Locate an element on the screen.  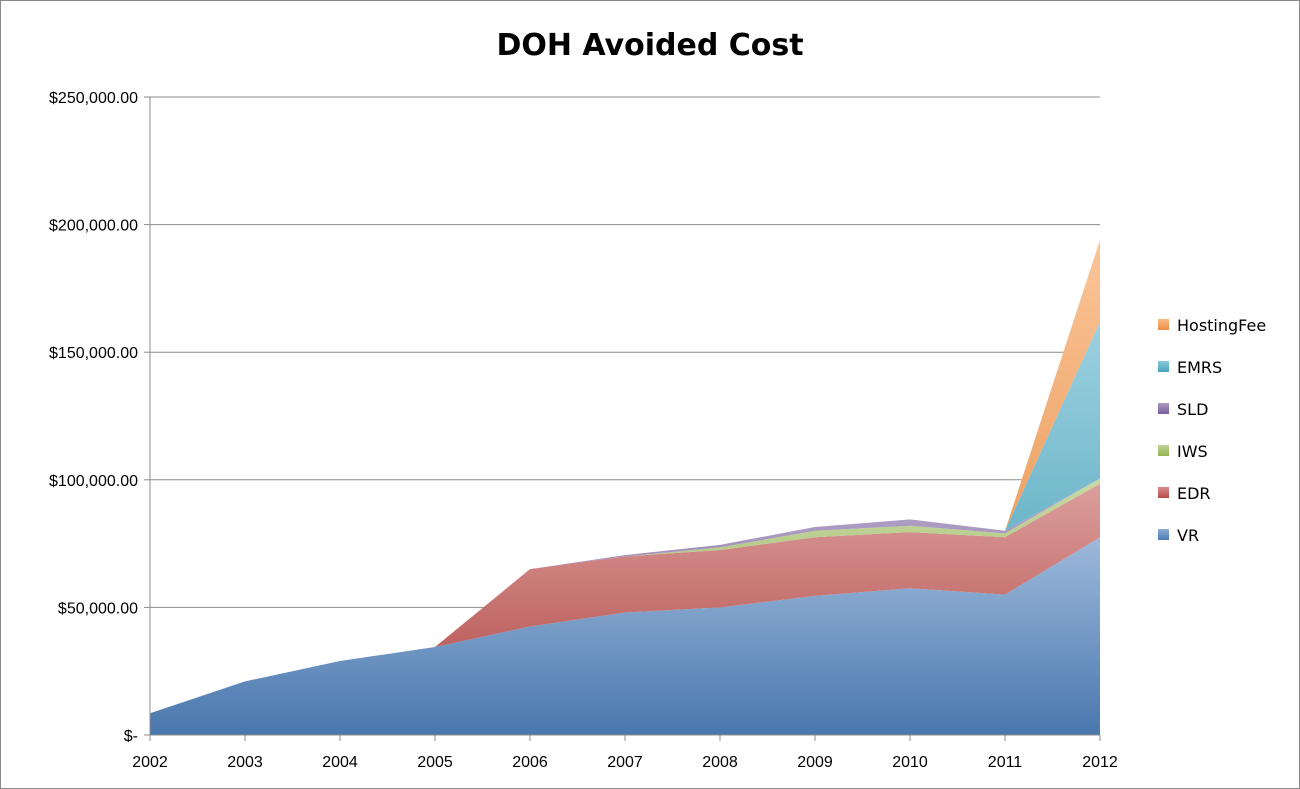
x-tick-label: 2012 is located at coordinates (1100, 762).